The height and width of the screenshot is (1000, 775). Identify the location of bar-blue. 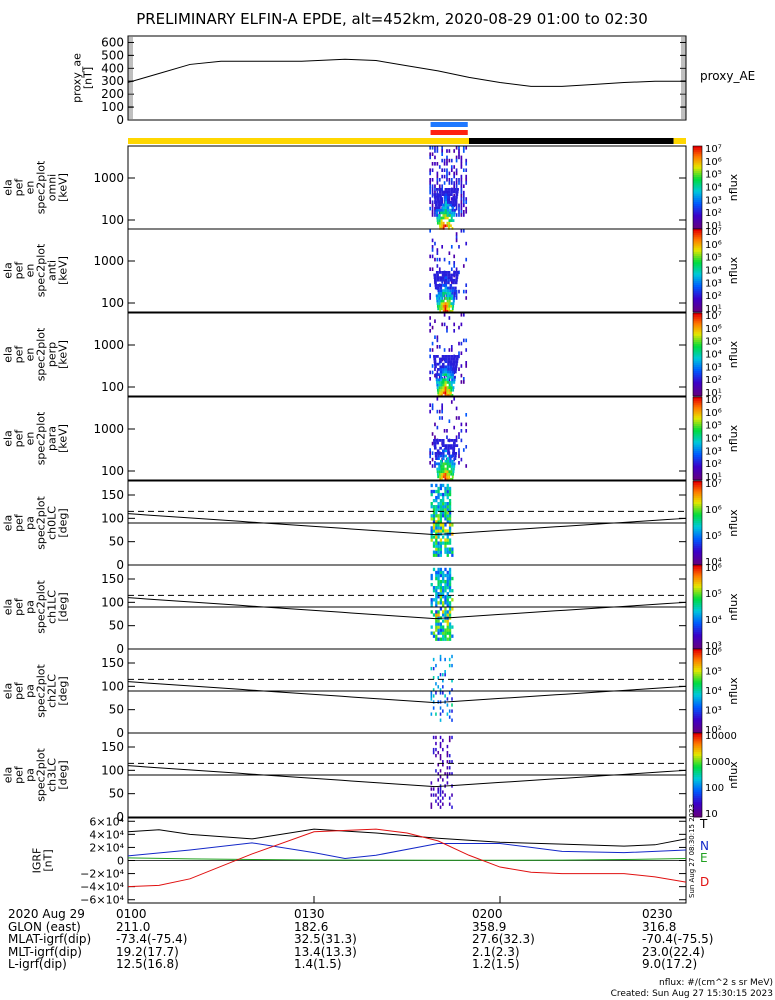
(449, 124).